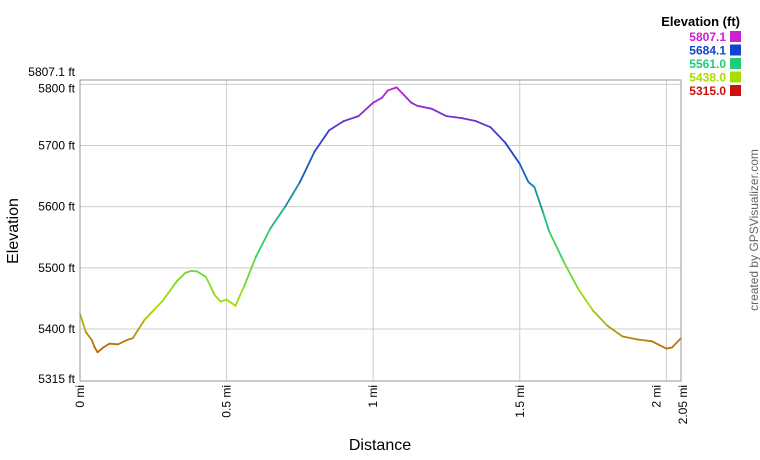 The height and width of the screenshot is (460, 760). I want to click on x-tick-label: 2 mi, so click(656, 396).